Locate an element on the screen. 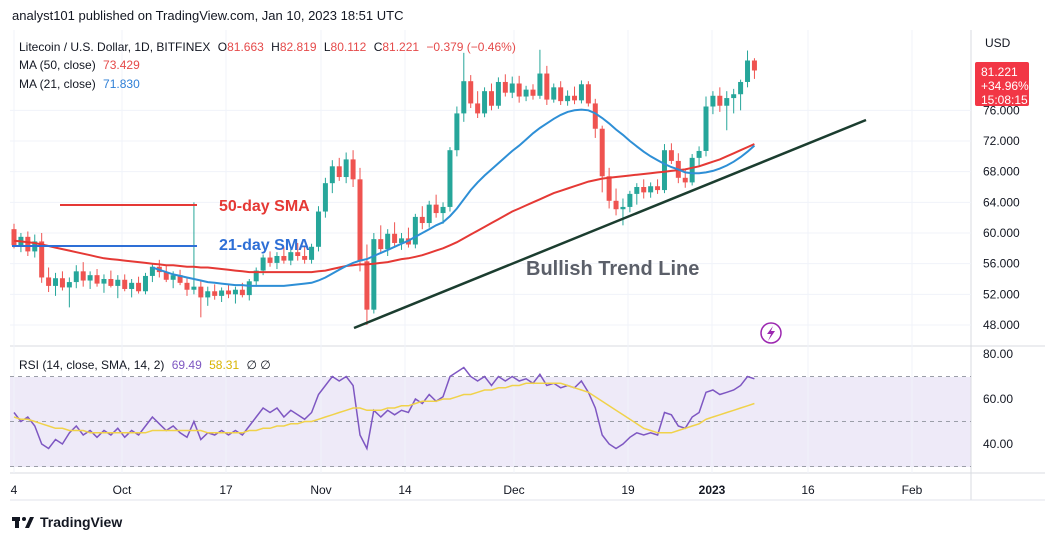  price-tick-label: 64.000 is located at coordinates (1001, 202).